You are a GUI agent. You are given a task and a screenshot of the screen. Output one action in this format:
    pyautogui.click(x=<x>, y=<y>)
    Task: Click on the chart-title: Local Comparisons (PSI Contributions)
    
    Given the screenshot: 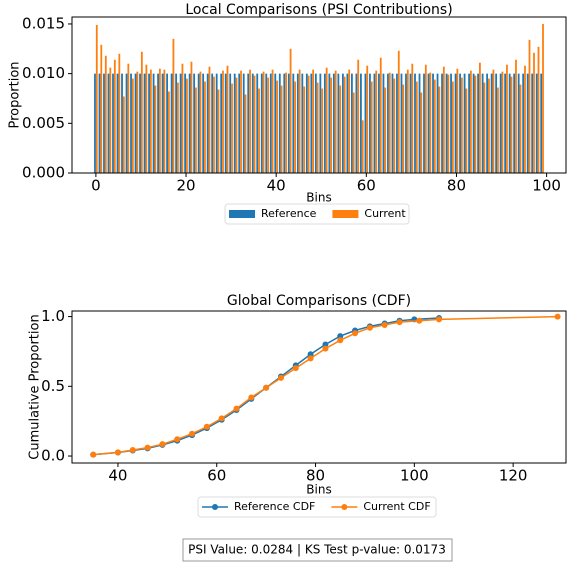 What is the action you would take?
    pyautogui.click(x=318, y=10)
    